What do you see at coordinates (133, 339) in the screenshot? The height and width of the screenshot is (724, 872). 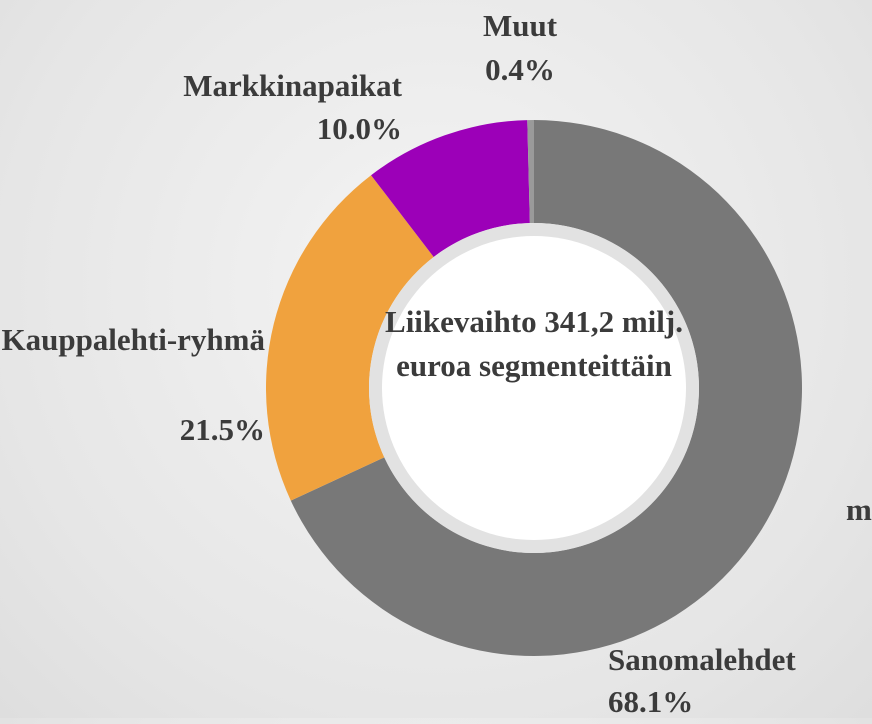 I see `slice-label: Kauppalehti-ryhmä` at bounding box center [133, 339].